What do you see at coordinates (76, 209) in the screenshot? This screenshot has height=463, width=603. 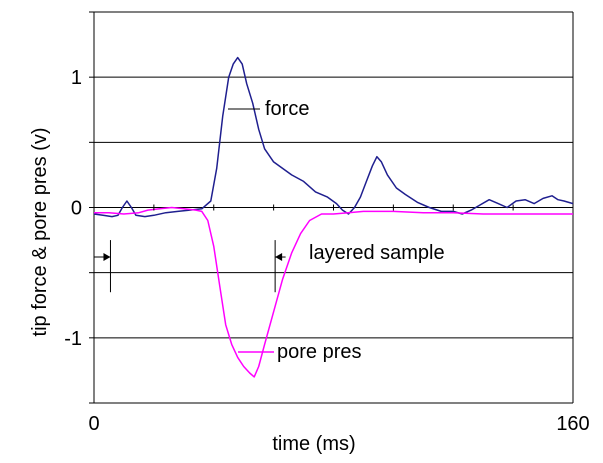 I see `y-tick-label: 0` at bounding box center [76, 209].